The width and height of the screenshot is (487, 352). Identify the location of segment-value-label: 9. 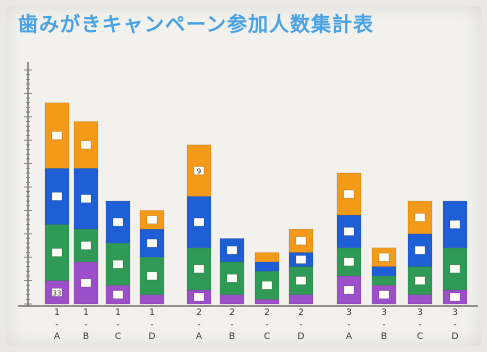
(199, 172).